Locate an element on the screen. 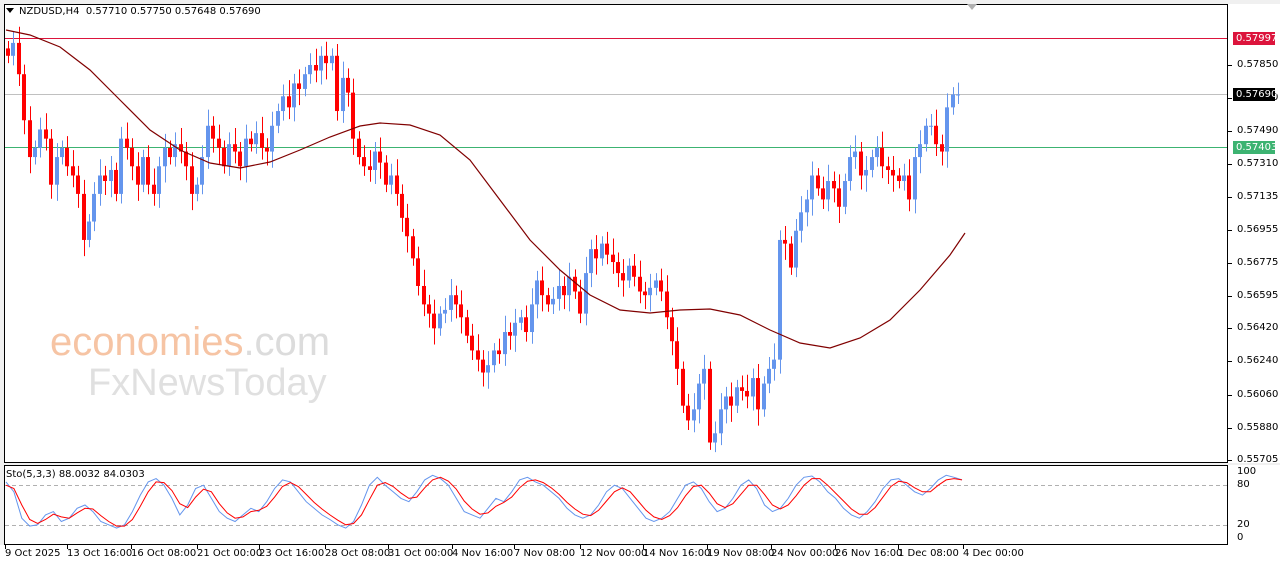  stoch-axis-label: 80 is located at coordinates (1243, 484).